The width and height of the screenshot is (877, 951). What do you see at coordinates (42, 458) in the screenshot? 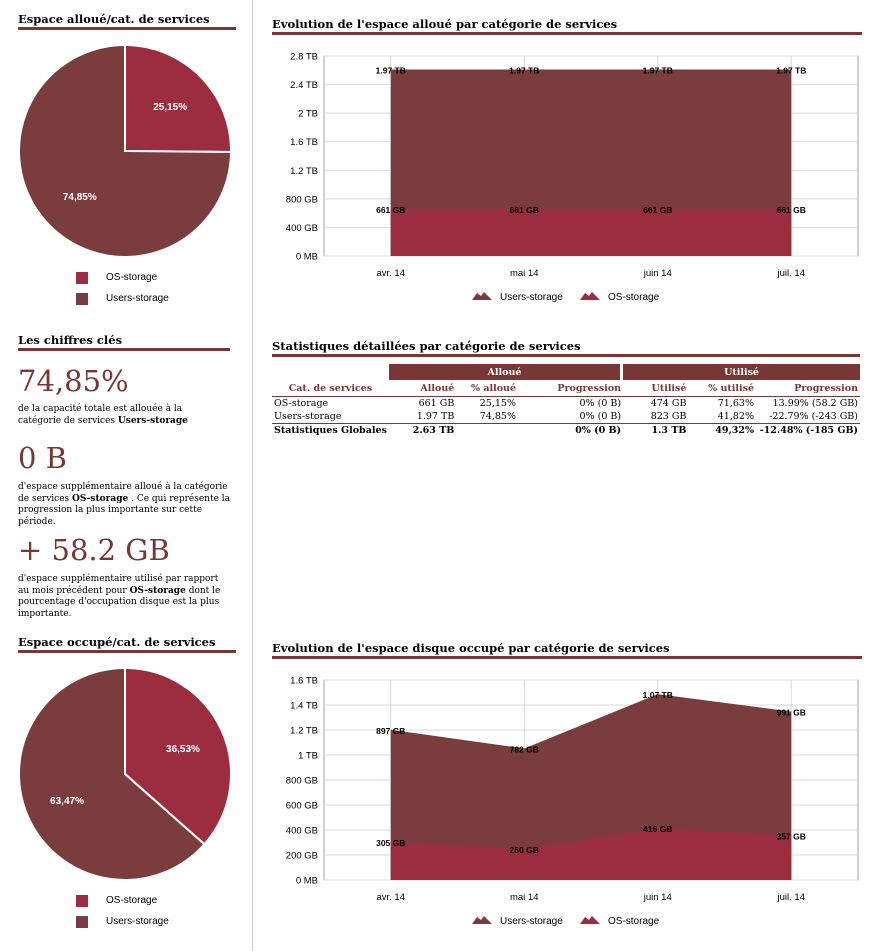
I see `key-figure-value: 0 B` at bounding box center [42, 458].